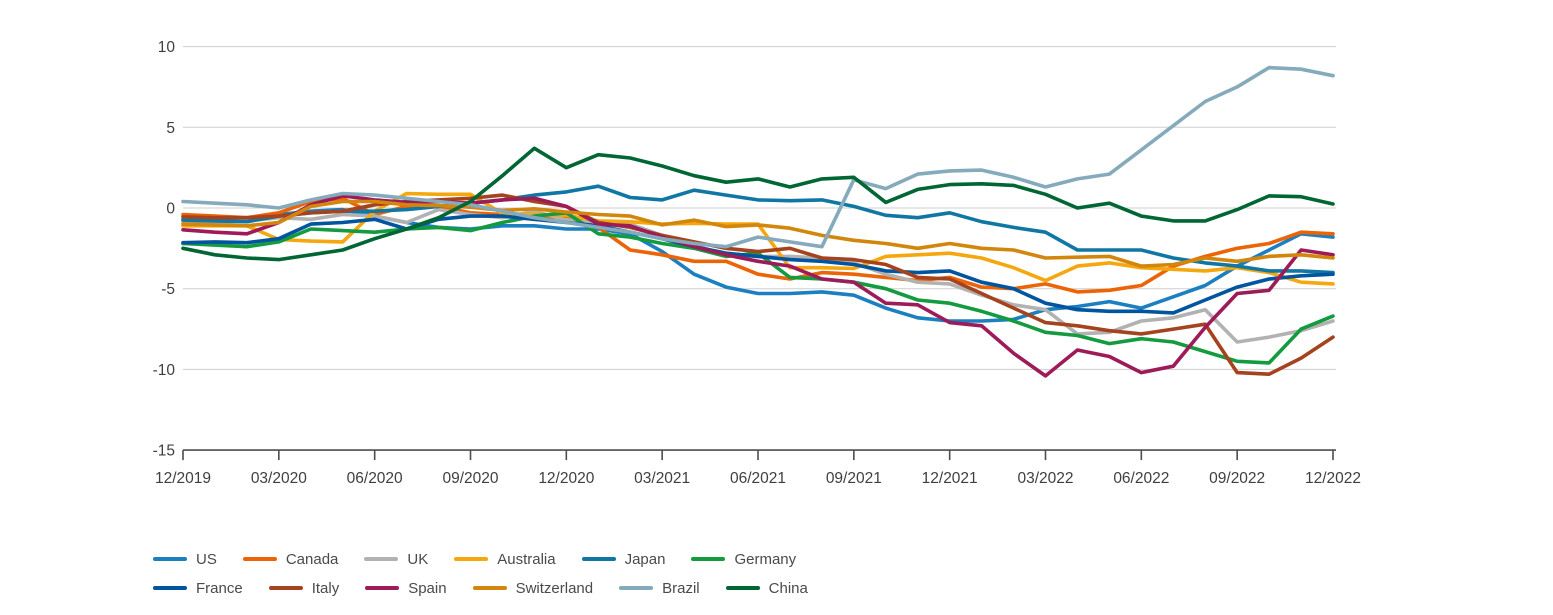 The width and height of the screenshot is (1553, 615). I want to click on x-tick-label: 03/2020, so click(279, 478).